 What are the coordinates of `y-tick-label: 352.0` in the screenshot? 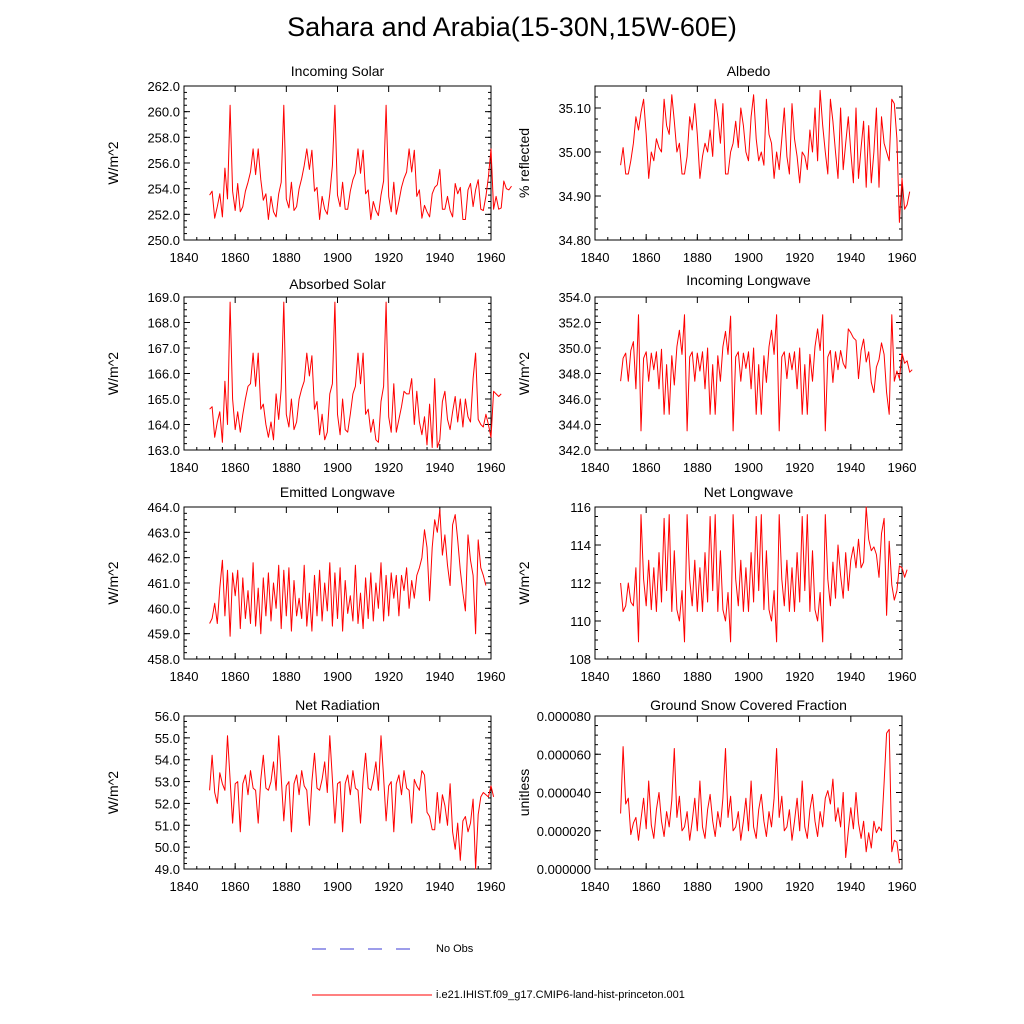 It's located at (574, 323).